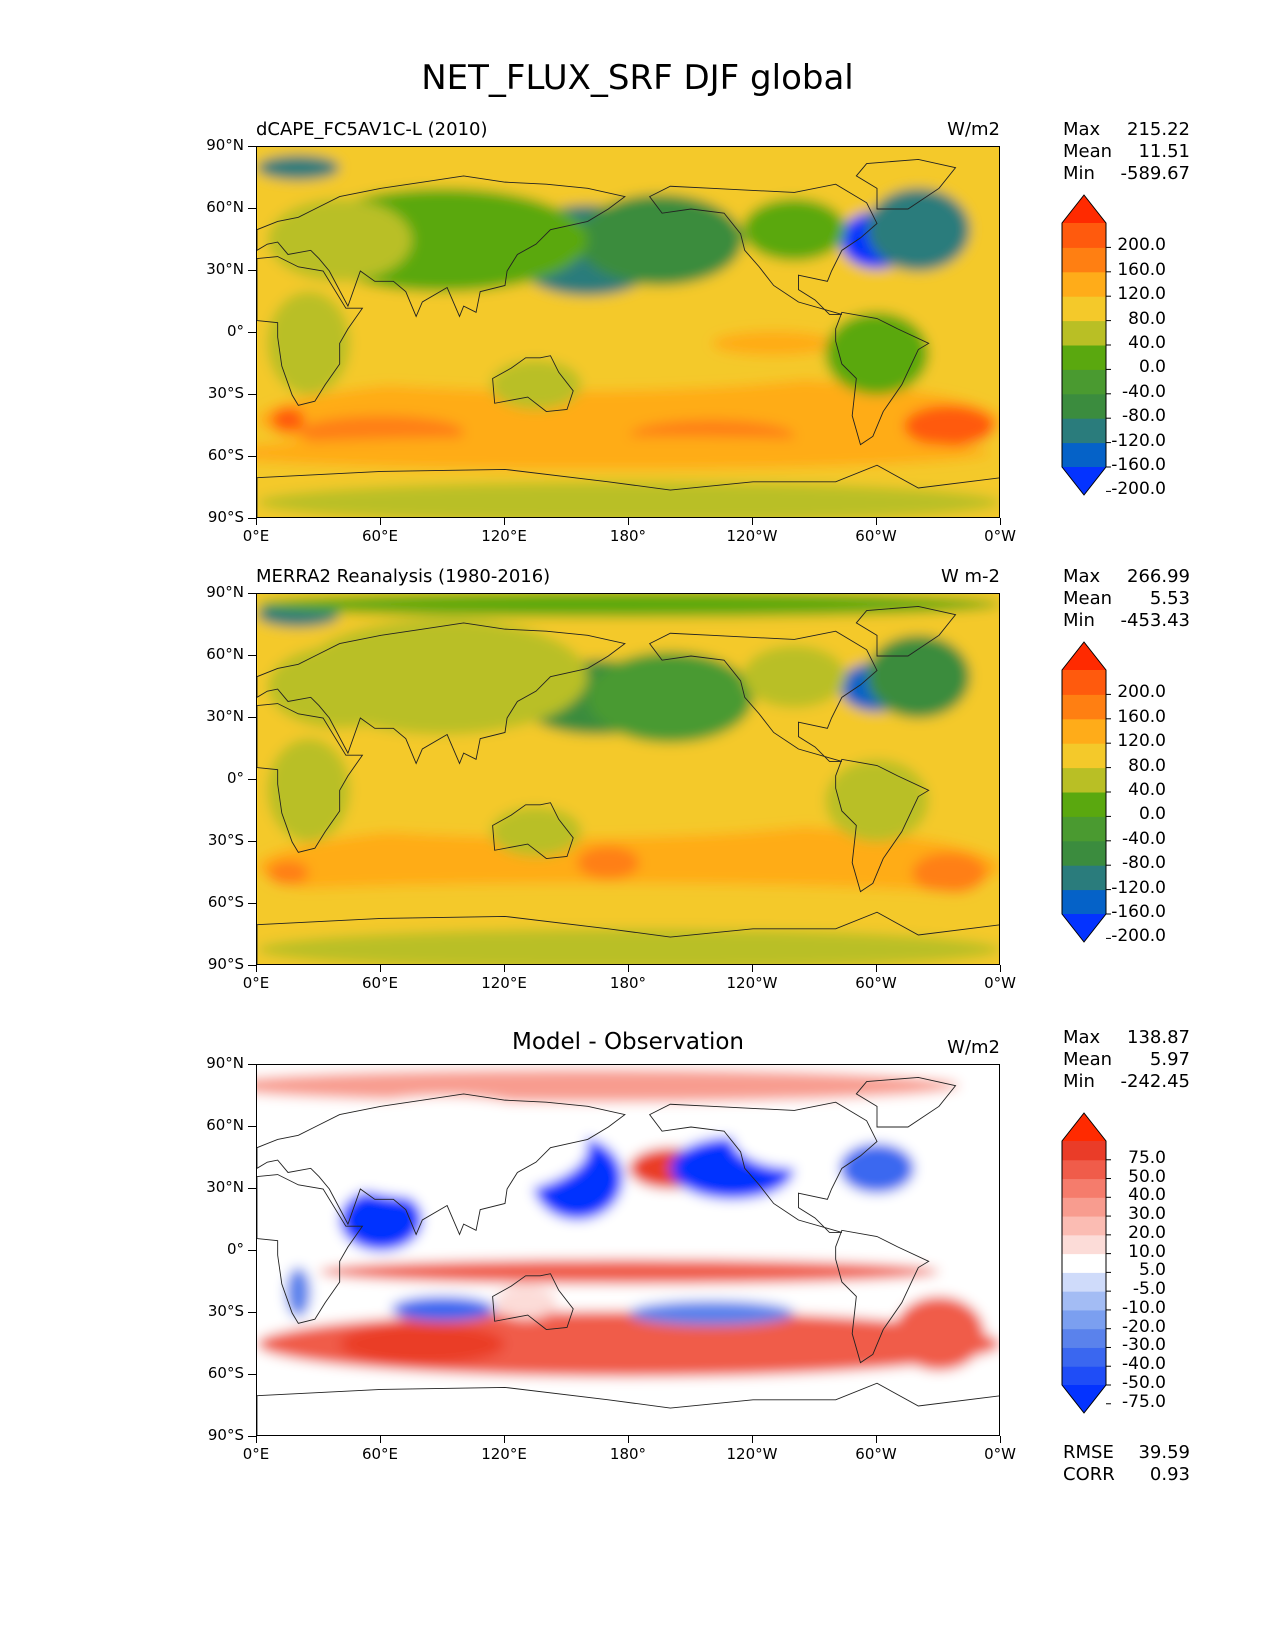 The image size is (1275, 1650). I want to click on x-tick-label: 60°W, so click(876, 536).